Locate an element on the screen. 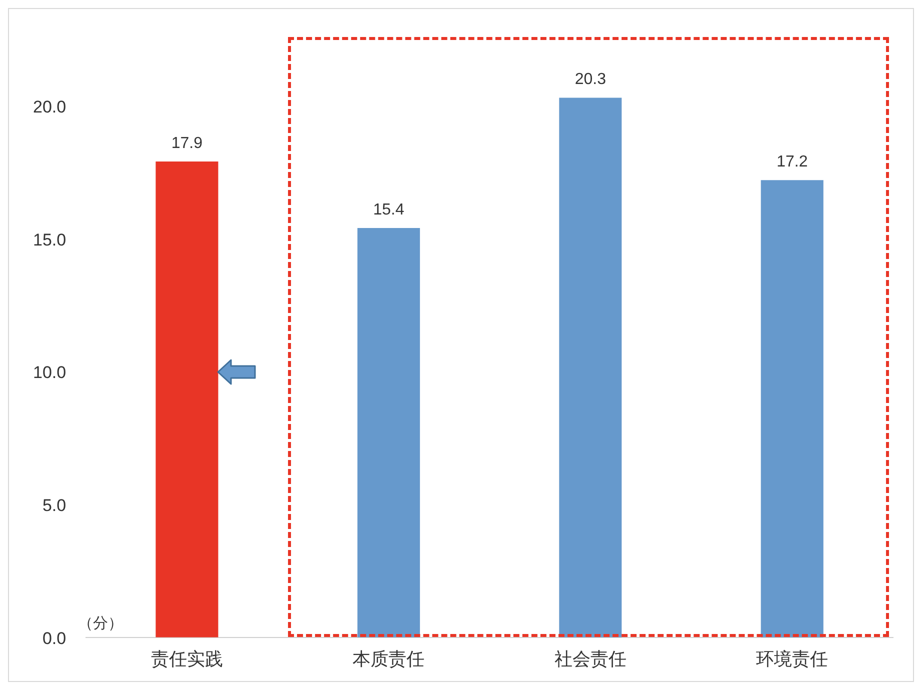  y-tick-label: 5.0 is located at coordinates (54, 506).